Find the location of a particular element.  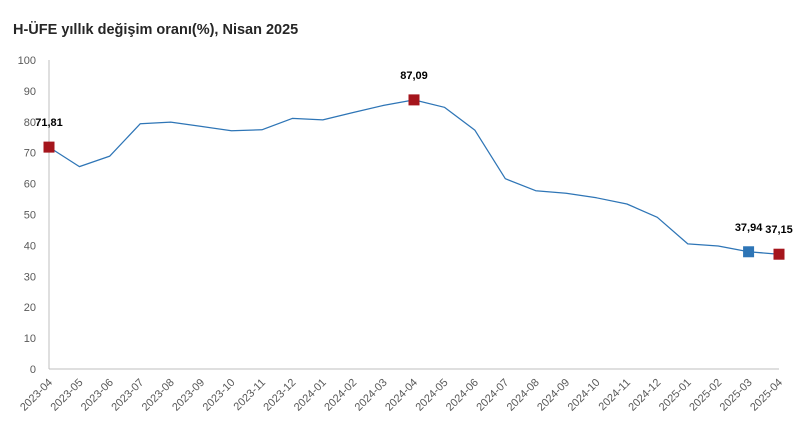

x-tick-label: 2024-06 is located at coordinates (462, 395).